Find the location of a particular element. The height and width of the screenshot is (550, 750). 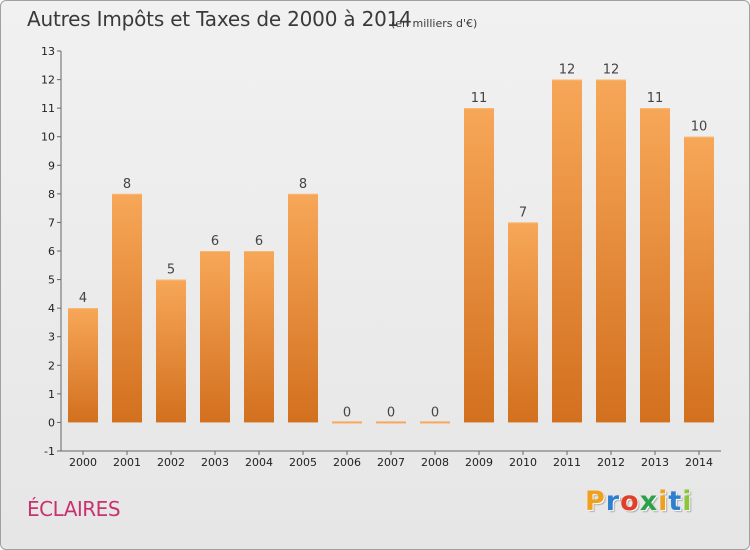

y-tick-label: 6 is located at coordinates (51, 251).